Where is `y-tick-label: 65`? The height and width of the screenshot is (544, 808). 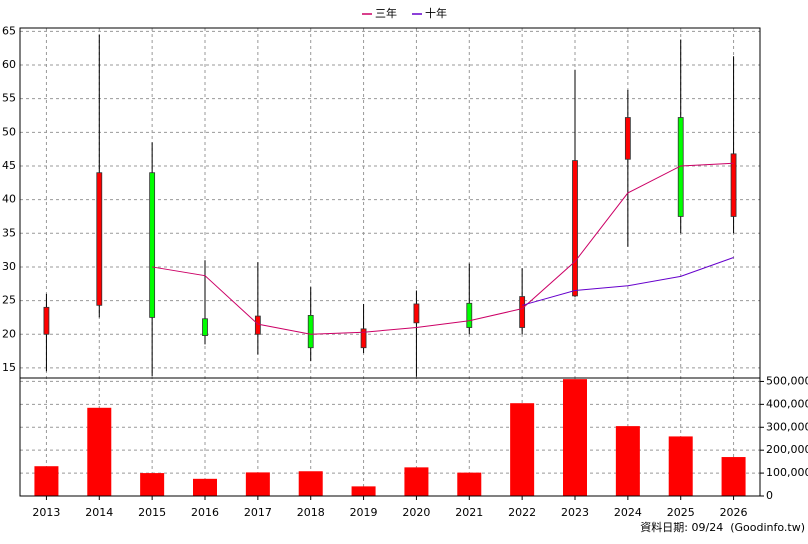 y-tick-label: 65 is located at coordinates (9, 30).